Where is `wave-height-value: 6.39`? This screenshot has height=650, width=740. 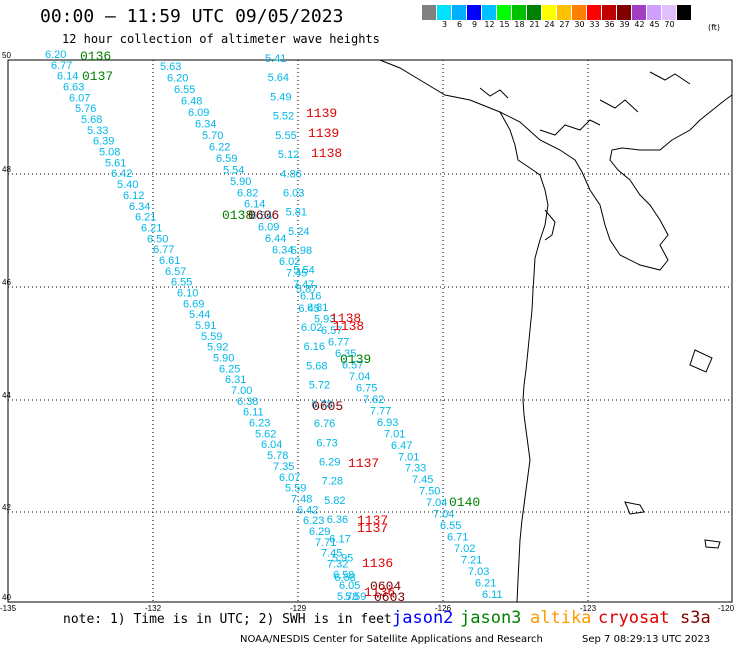 wave-height-value: 6.39 is located at coordinates (103, 142).